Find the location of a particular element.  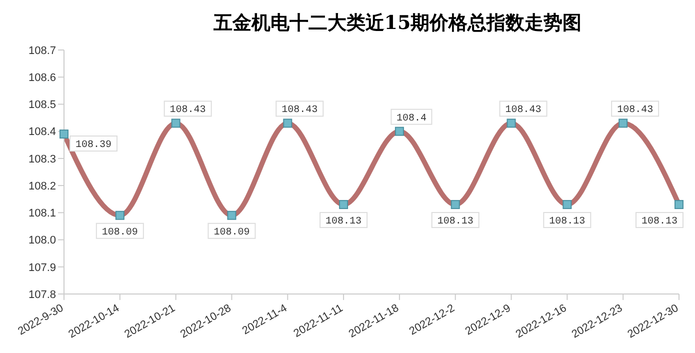

y-tick-label: 108.0 is located at coordinates (42, 240).